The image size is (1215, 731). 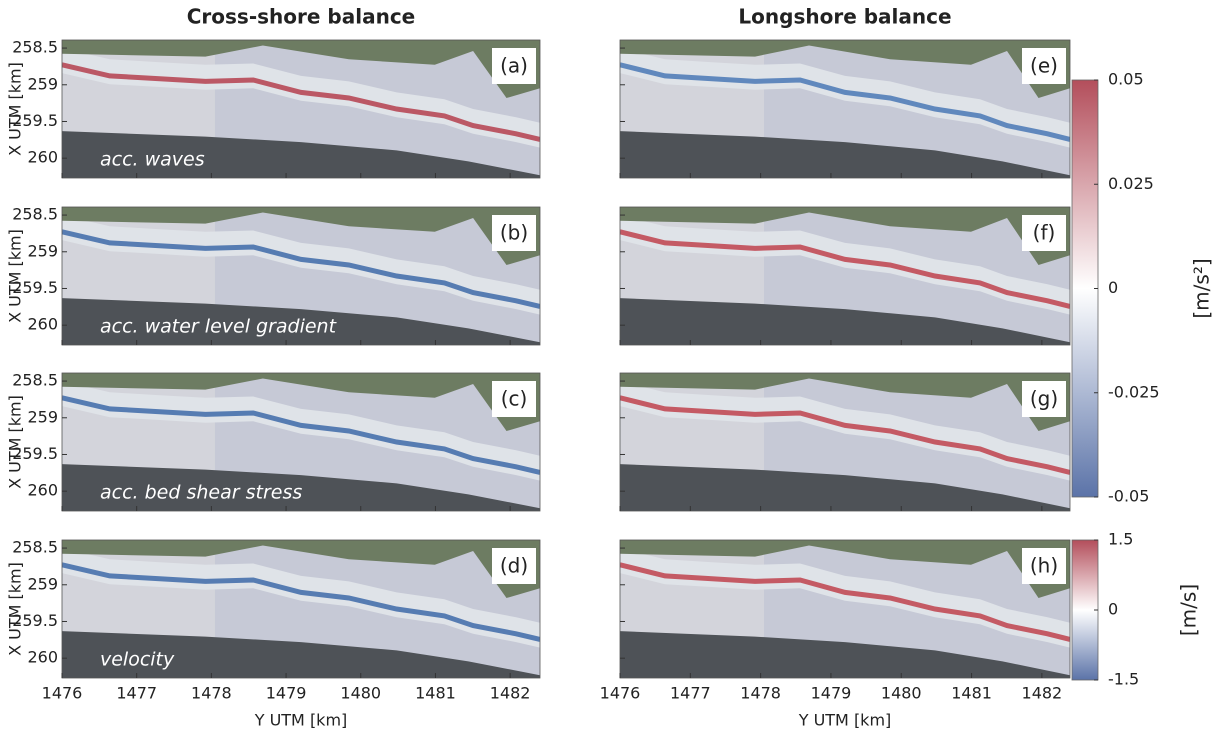 I want to click on colorbar-tick-label: 1.5, so click(x=1120, y=539).